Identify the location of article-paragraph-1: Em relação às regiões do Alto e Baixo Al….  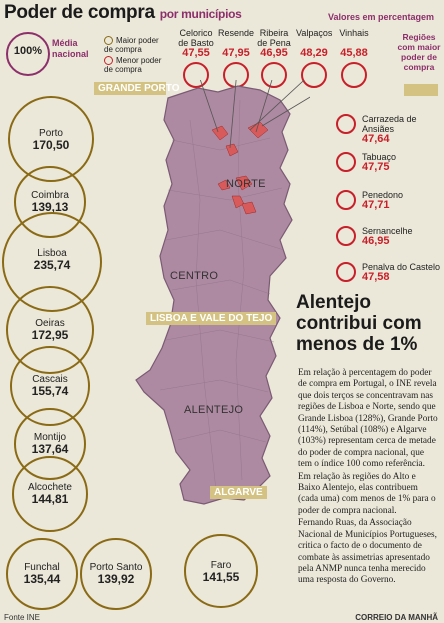
(367, 493).